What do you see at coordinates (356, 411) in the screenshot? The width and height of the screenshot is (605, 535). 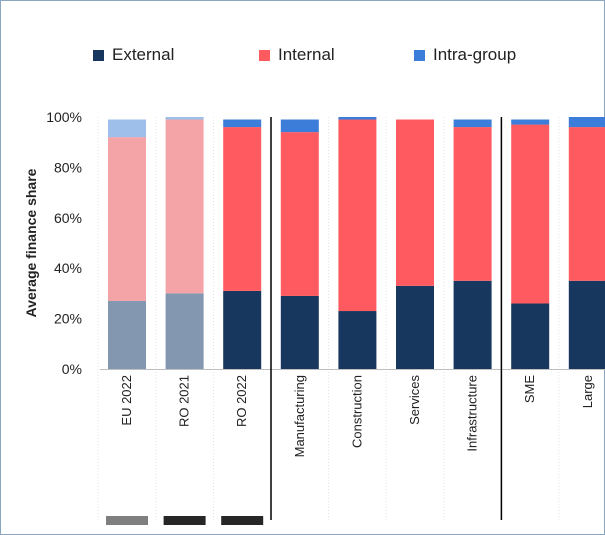 I see `x-tick-label: Construction` at bounding box center [356, 411].